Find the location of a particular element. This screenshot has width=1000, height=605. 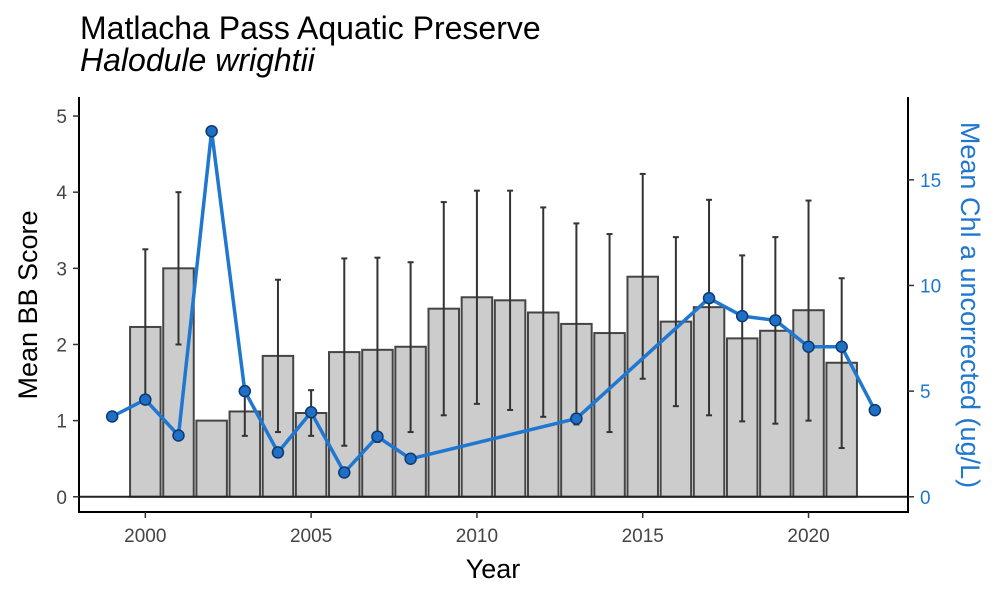

chl-point-2003 is located at coordinates (245, 391).